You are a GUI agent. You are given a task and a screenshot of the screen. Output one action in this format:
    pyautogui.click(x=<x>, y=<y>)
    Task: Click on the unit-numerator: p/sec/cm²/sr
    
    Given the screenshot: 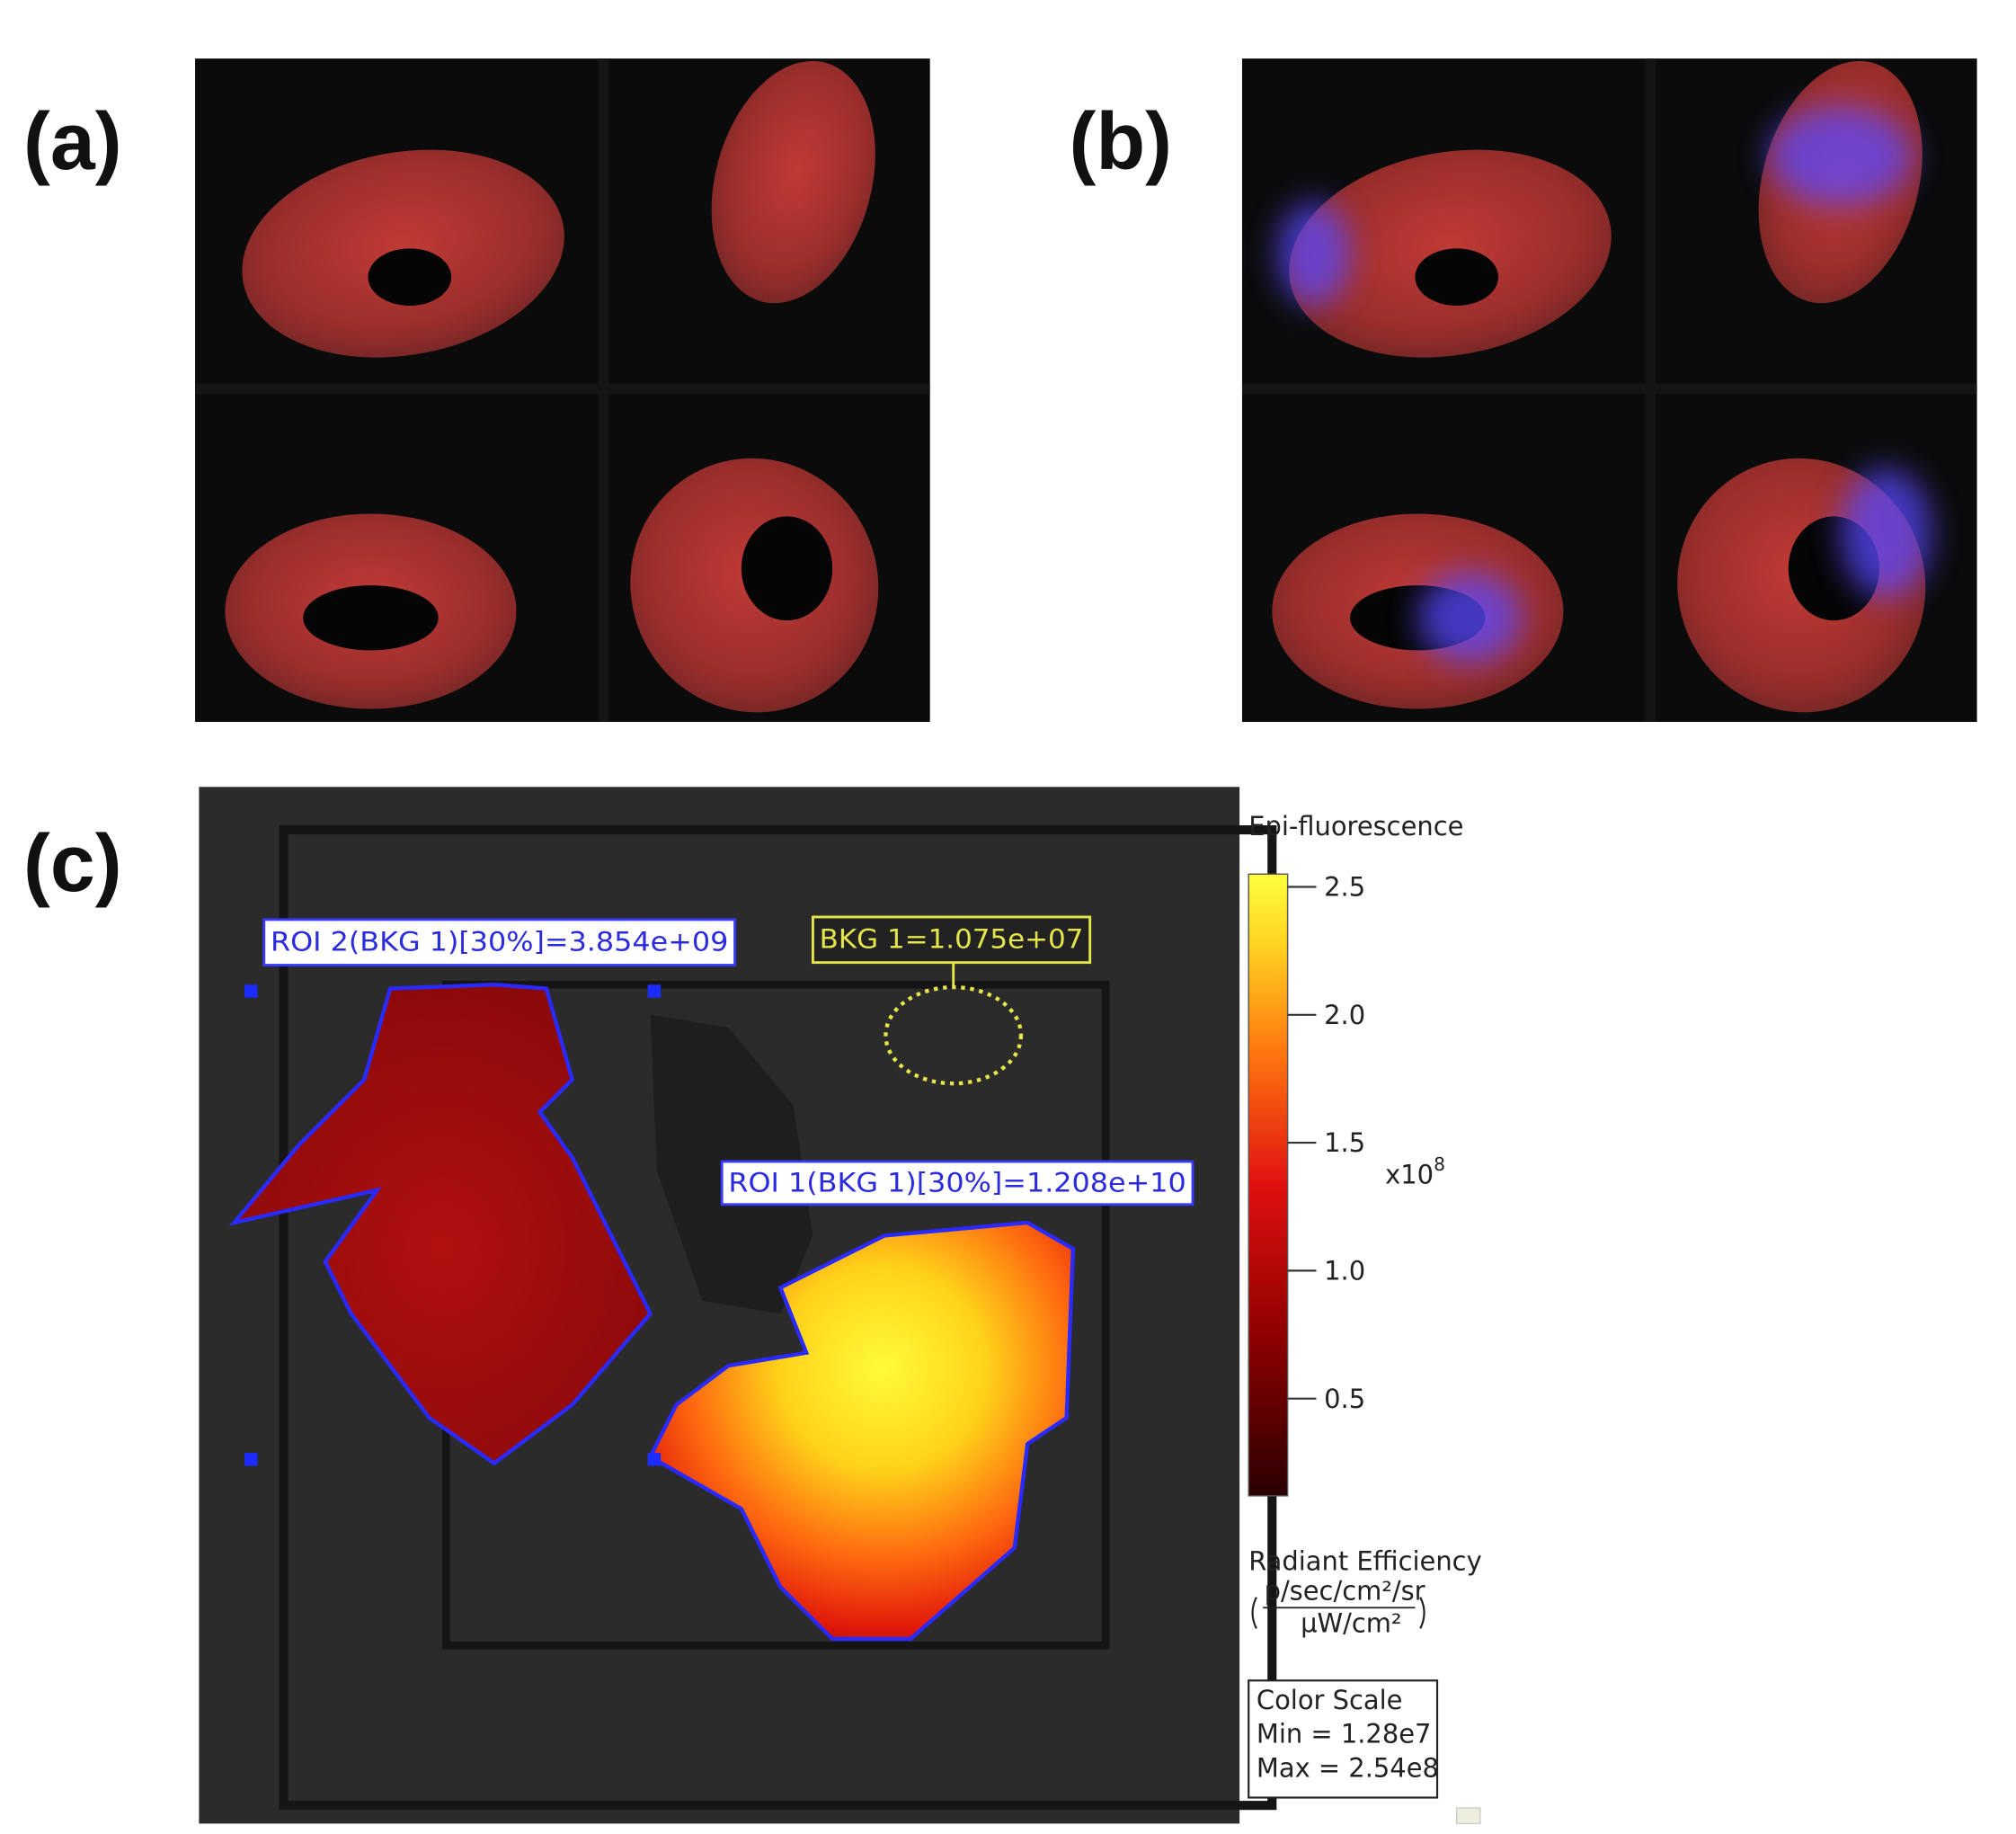 What is the action you would take?
    pyautogui.click(x=1345, y=1592)
    